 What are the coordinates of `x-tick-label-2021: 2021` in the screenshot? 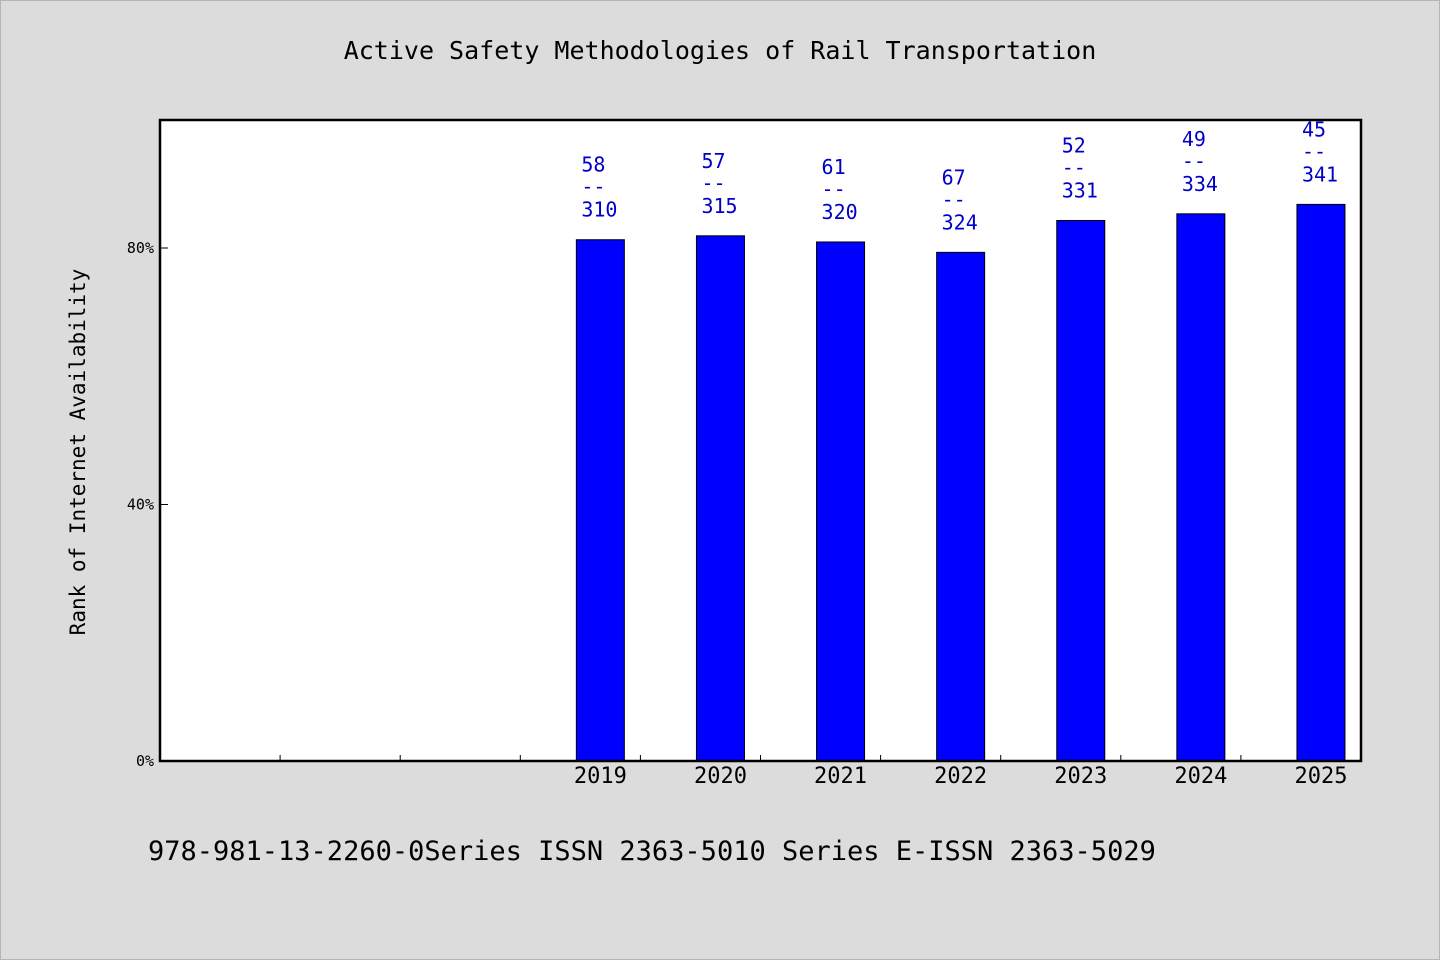 It's located at (840, 776).